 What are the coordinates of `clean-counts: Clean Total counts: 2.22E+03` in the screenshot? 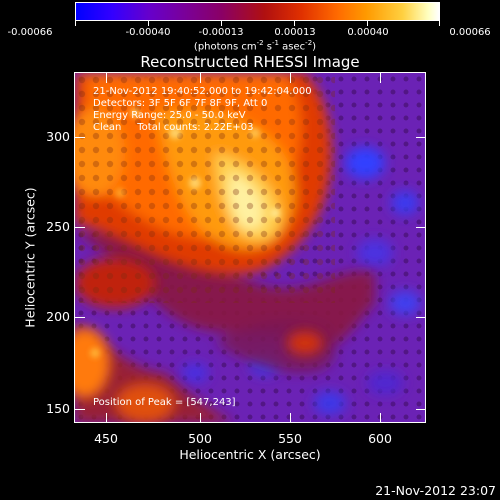 It's located at (173, 127).